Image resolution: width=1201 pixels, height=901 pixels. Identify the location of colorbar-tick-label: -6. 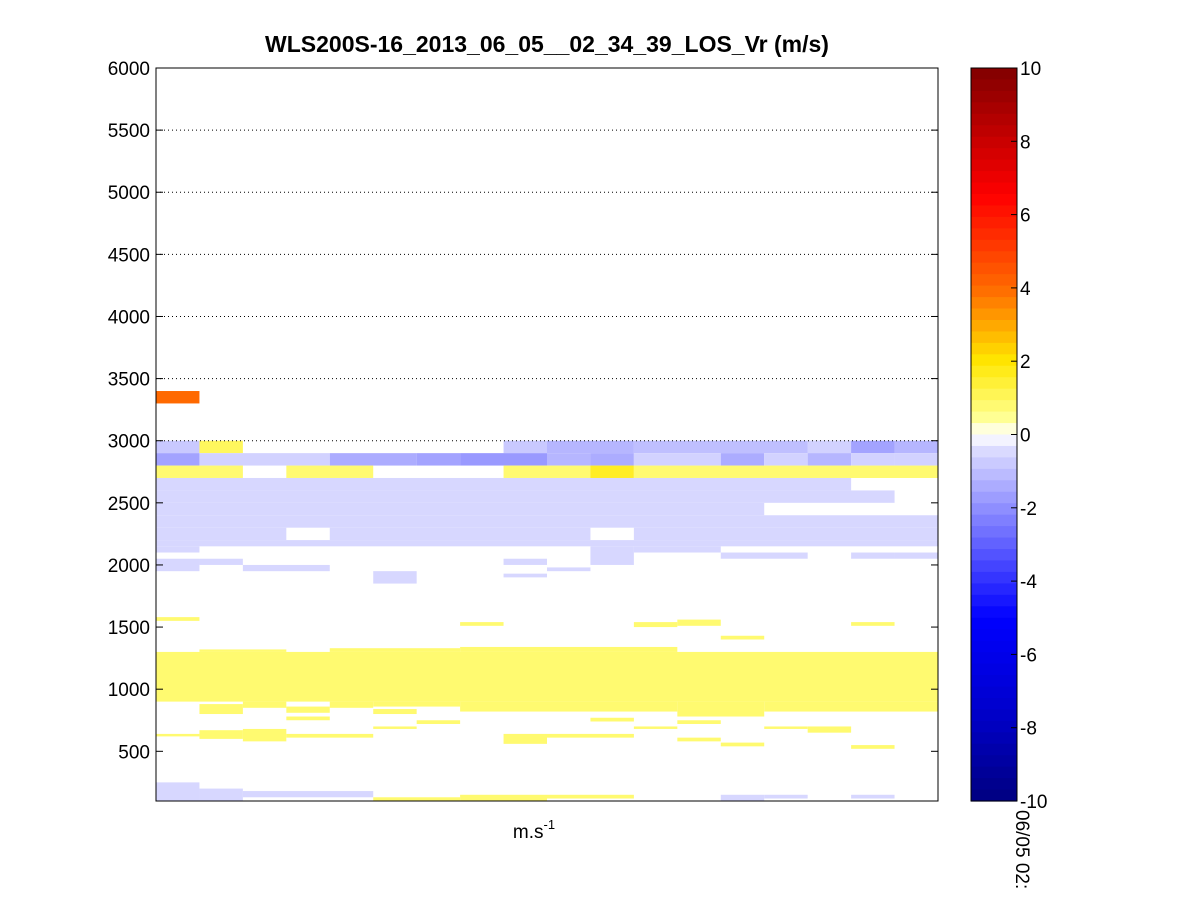
(1028, 655).